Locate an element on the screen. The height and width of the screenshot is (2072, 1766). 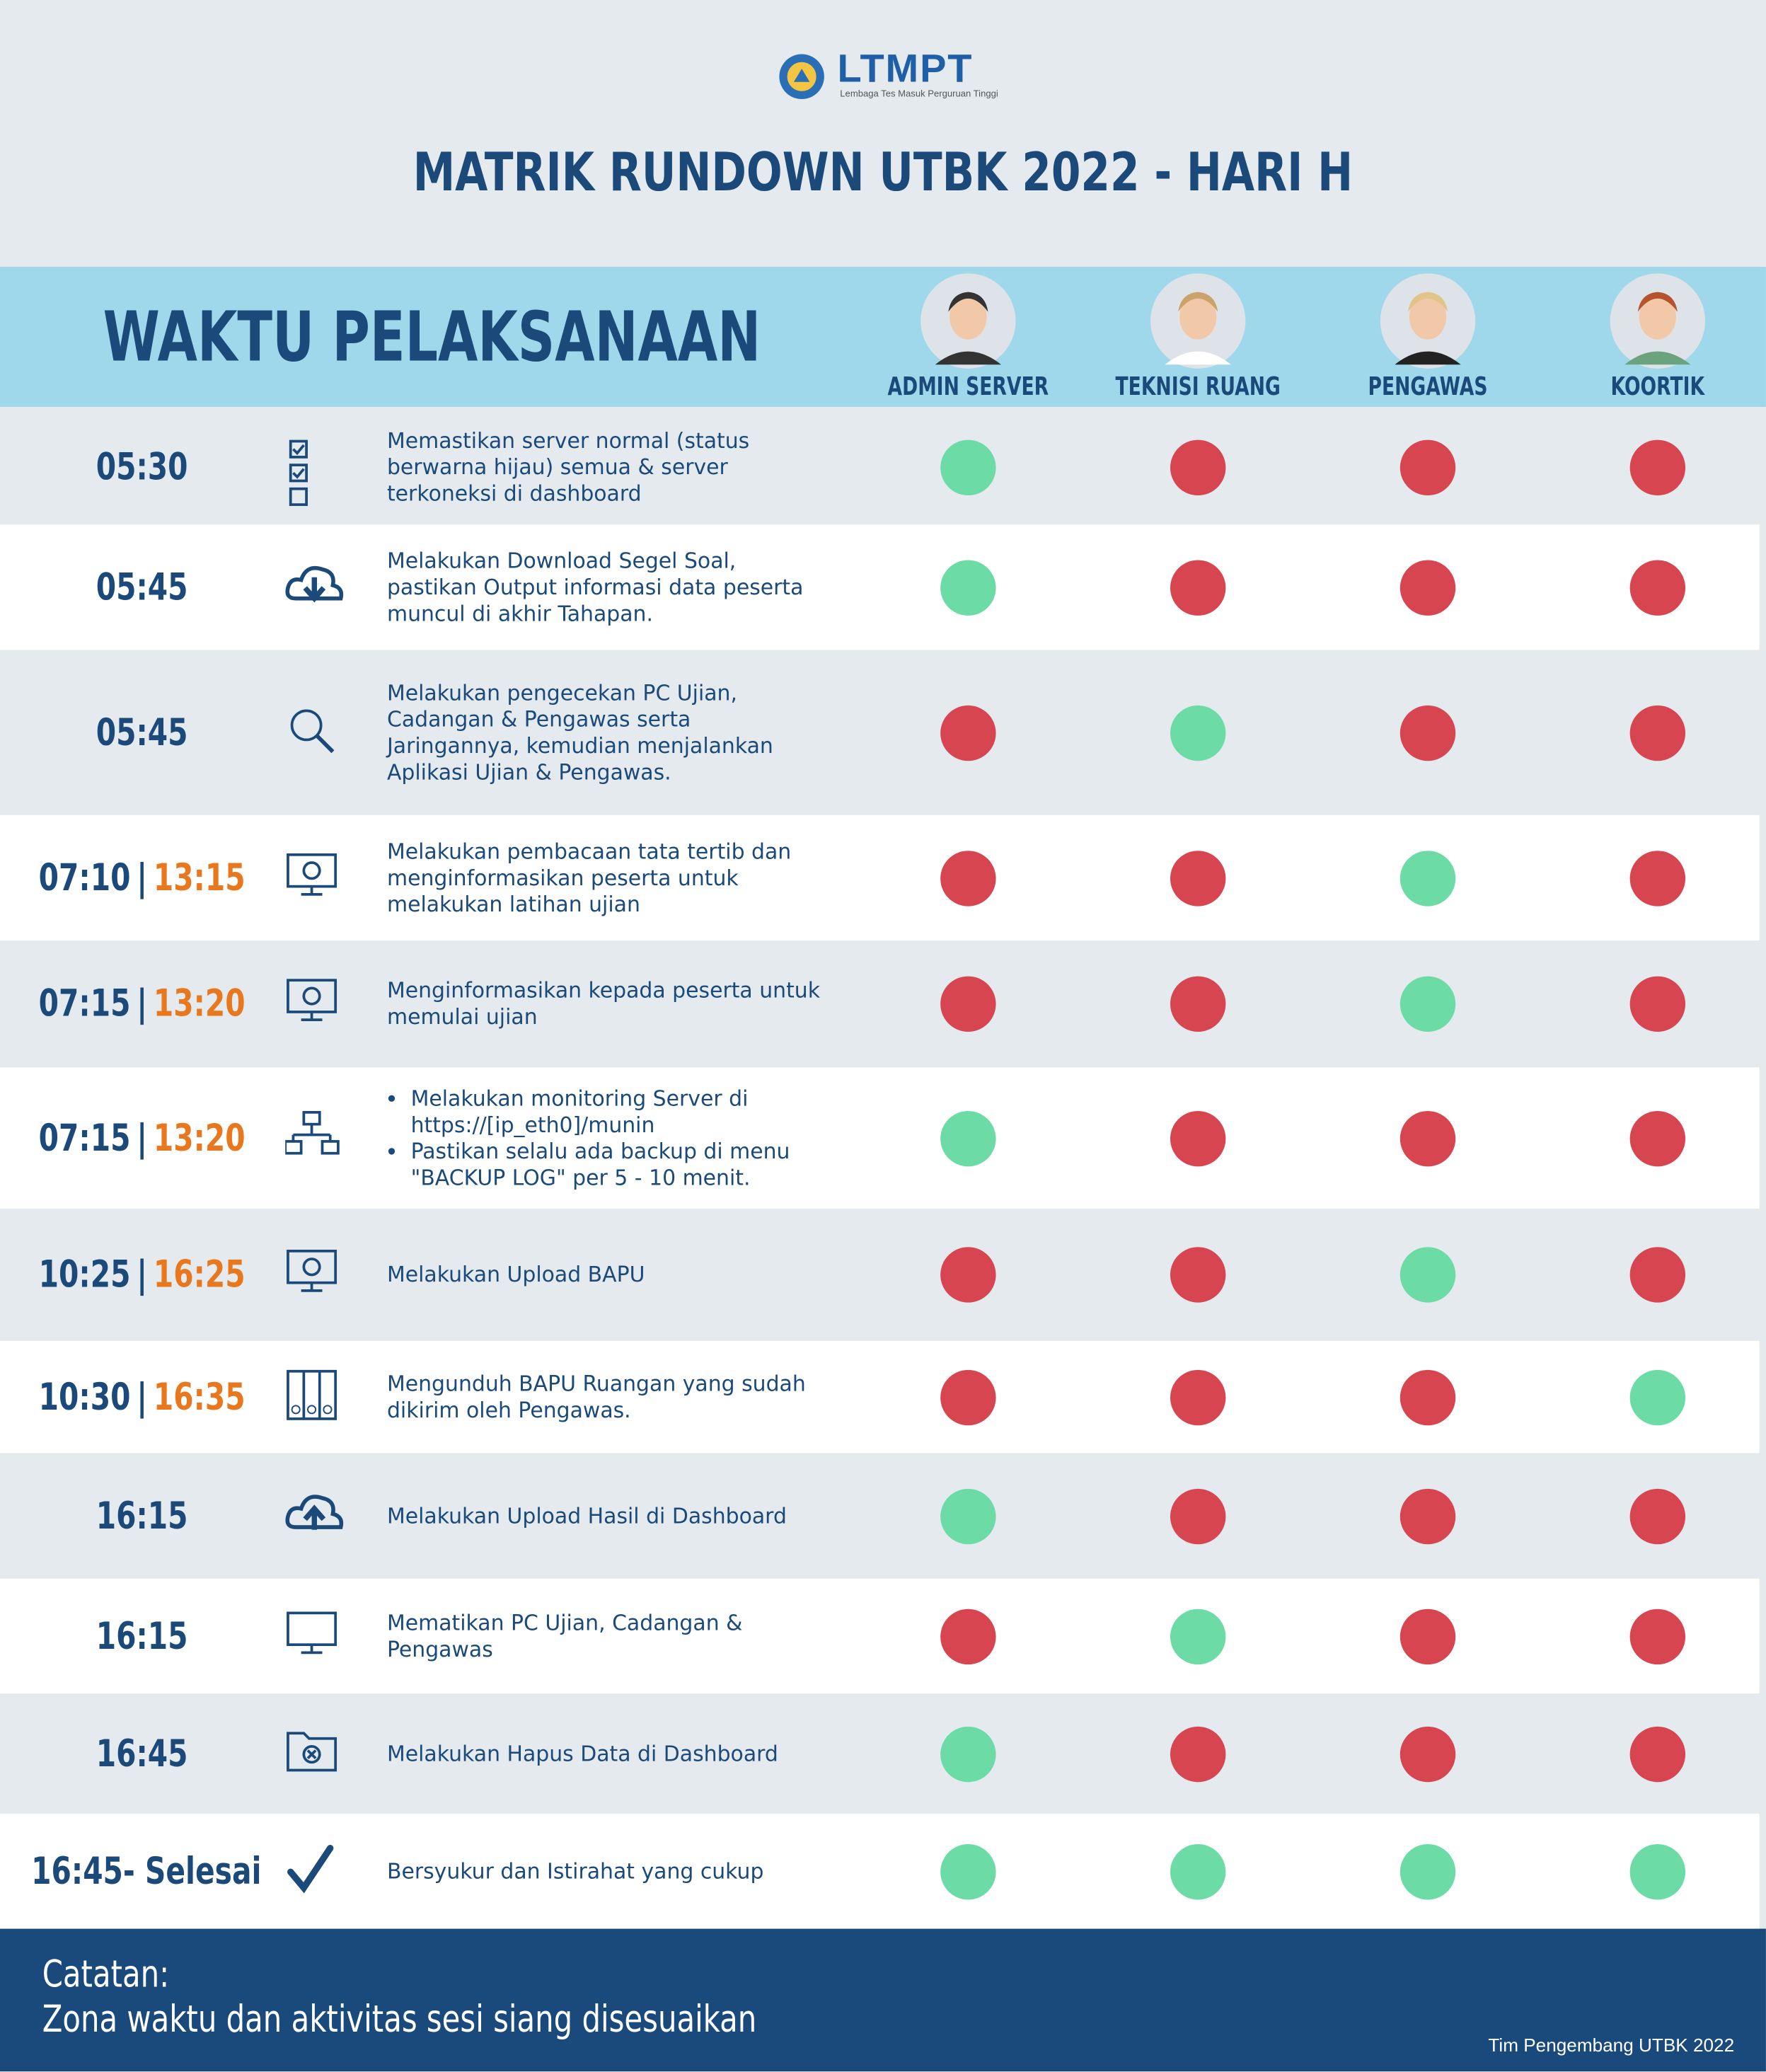
role-label: PENGAWAS is located at coordinates (1428, 387).